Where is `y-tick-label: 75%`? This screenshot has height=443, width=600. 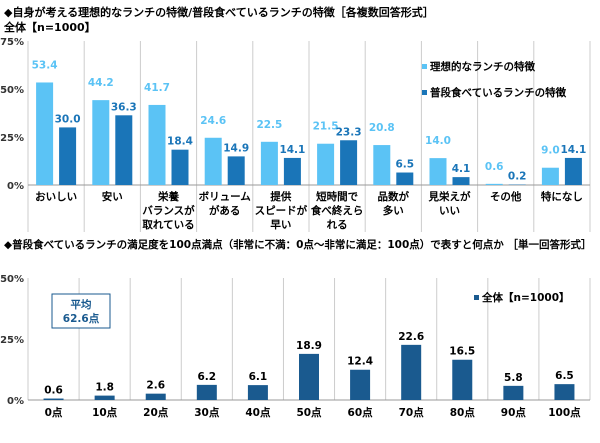 y-tick-label: 75% is located at coordinates (12, 42).